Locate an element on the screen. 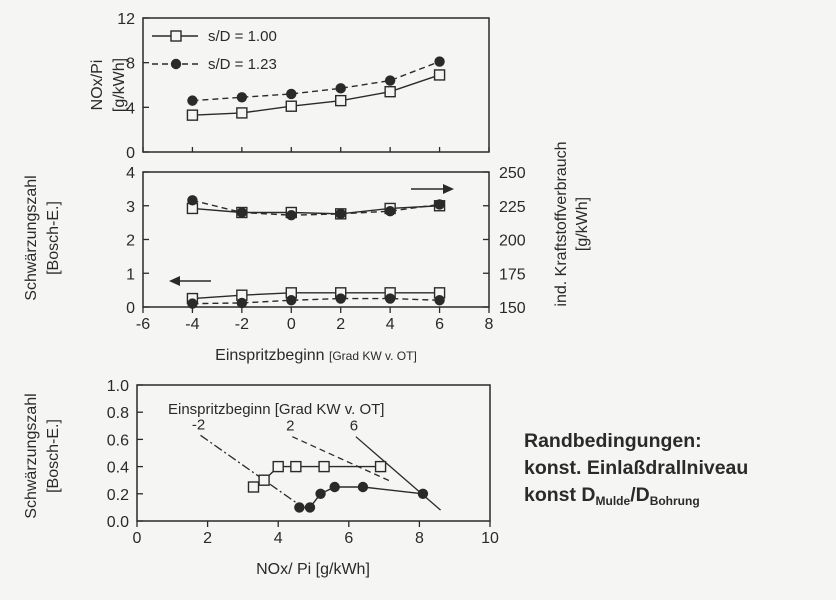  nox-y-tick-label: 8 is located at coordinates (130, 64).